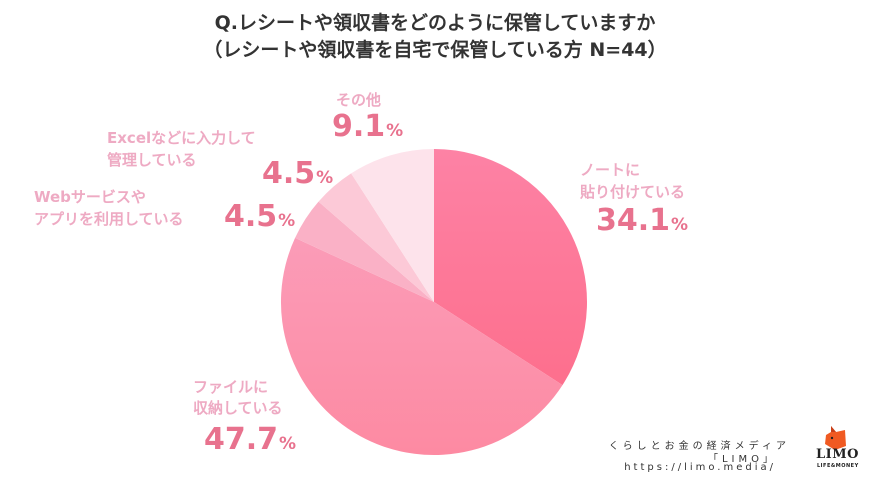  I want to click on label-note-line1: ノートに, so click(610, 170).